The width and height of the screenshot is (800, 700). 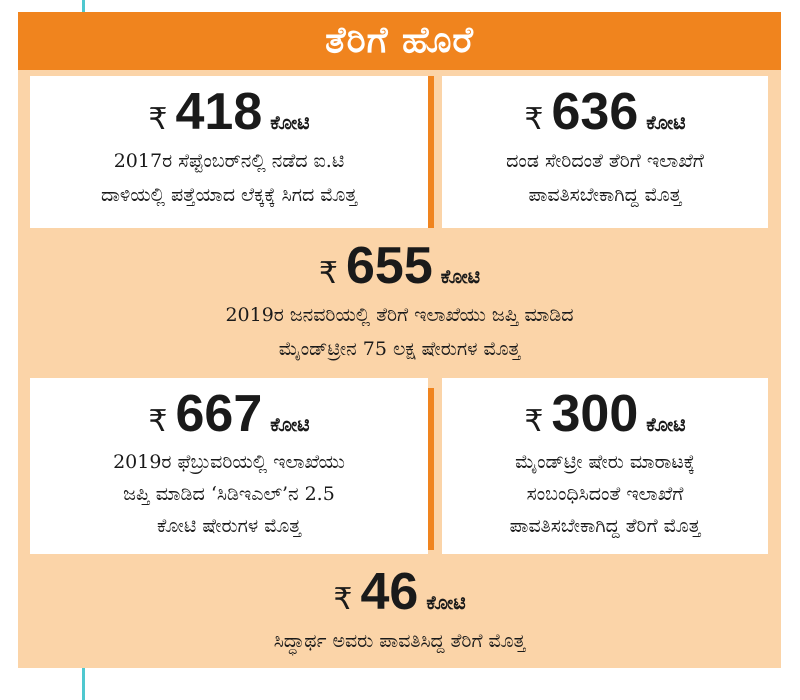 What do you see at coordinates (605, 526) in the screenshot?
I see `description-line: ಪಾವತಿಸಬೇಕಾಗಿದ್ದ ತೆರಿಗೆ ಮೊತ್ತ` at bounding box center [605, 526].